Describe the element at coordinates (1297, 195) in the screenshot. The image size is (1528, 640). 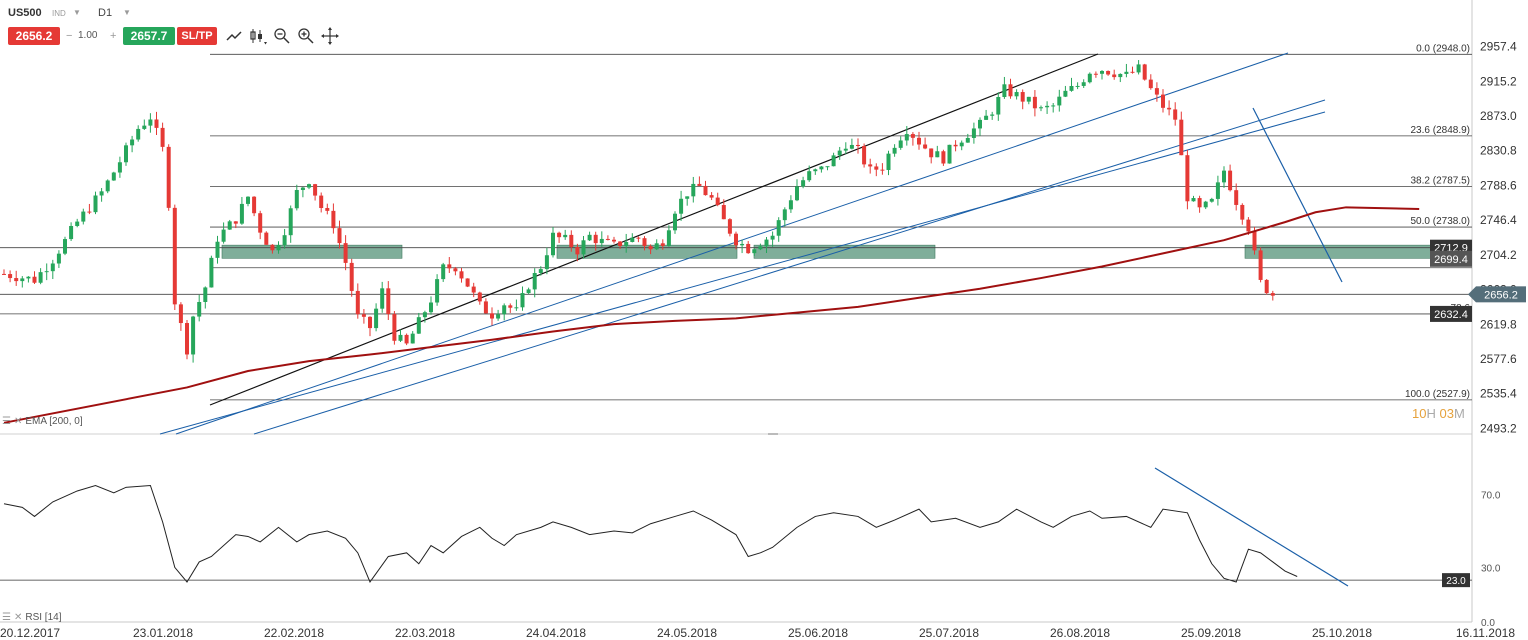
I see `down-trendline` at that location.